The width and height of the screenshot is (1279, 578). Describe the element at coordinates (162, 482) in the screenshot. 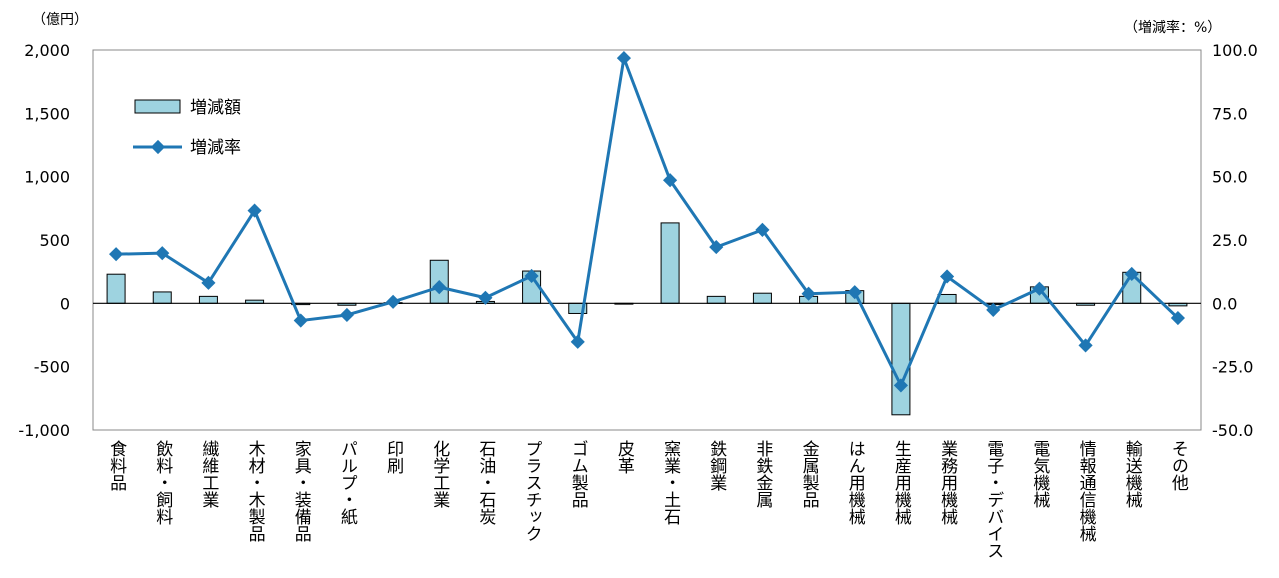

I see `category-label: 飲料・飼料` at that location.